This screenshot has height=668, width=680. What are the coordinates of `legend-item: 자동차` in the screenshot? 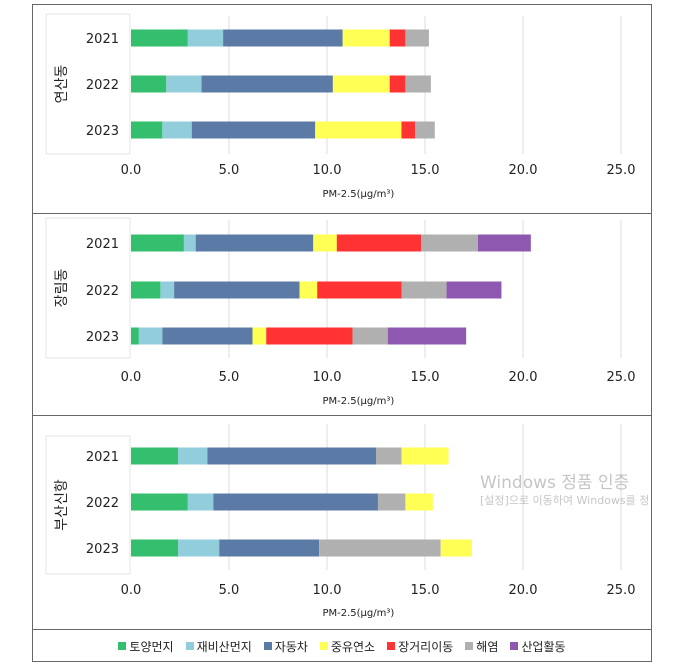 It's located at (285, 646).